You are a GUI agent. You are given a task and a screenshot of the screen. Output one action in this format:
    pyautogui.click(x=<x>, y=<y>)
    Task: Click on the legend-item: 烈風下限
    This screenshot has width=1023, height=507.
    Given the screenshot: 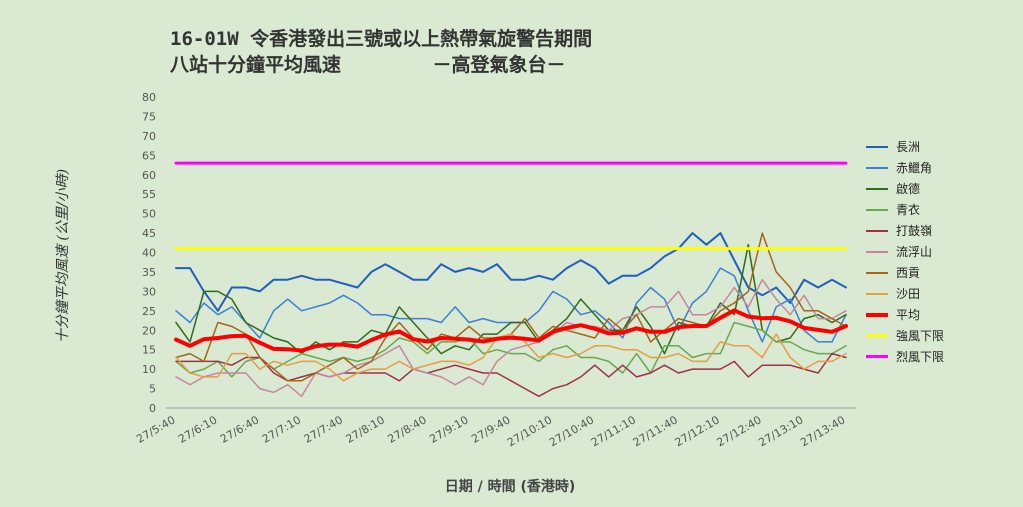 What is the action you would take?
    pyautogui.click(x=905, y=356)
    